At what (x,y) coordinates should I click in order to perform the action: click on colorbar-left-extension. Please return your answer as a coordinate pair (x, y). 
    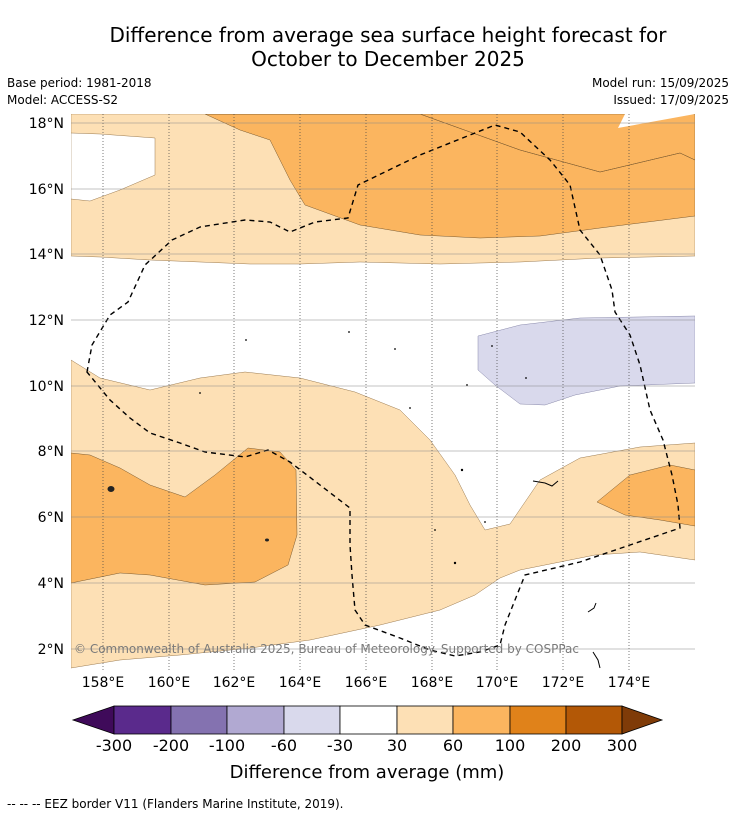
    Looking at the image, I should click on (93, 720).